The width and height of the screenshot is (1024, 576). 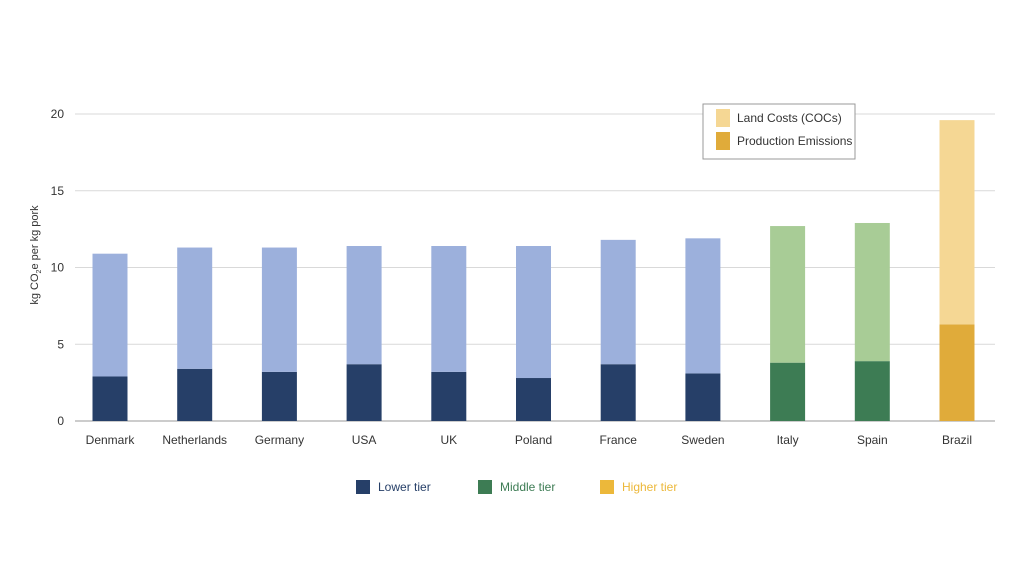 I want to click on x-tick-label: UK, so click(x=448, y=440).